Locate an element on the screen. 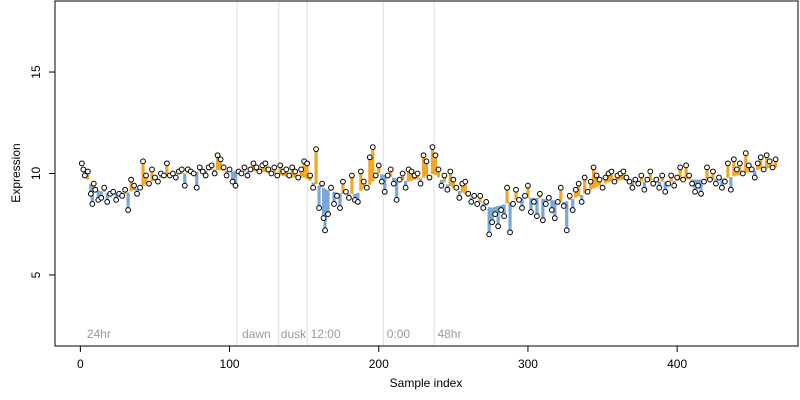  annotation-label: 24hr is located at coordinates (99, 334).